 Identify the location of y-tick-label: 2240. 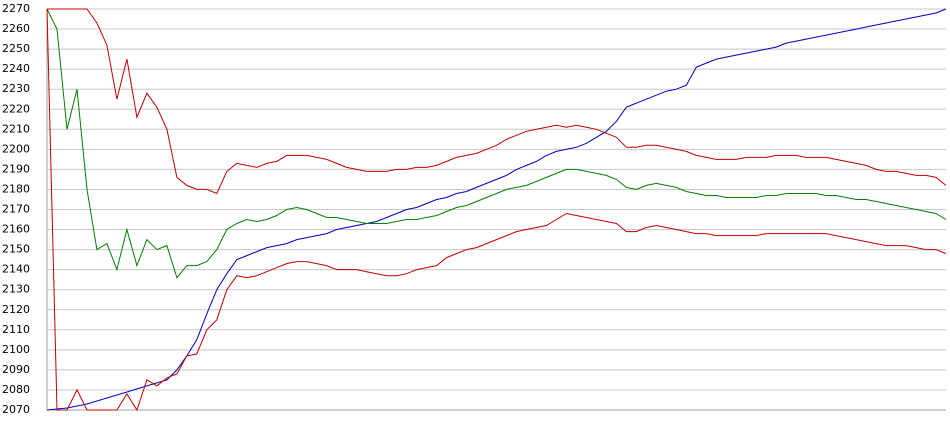
(16, 68).